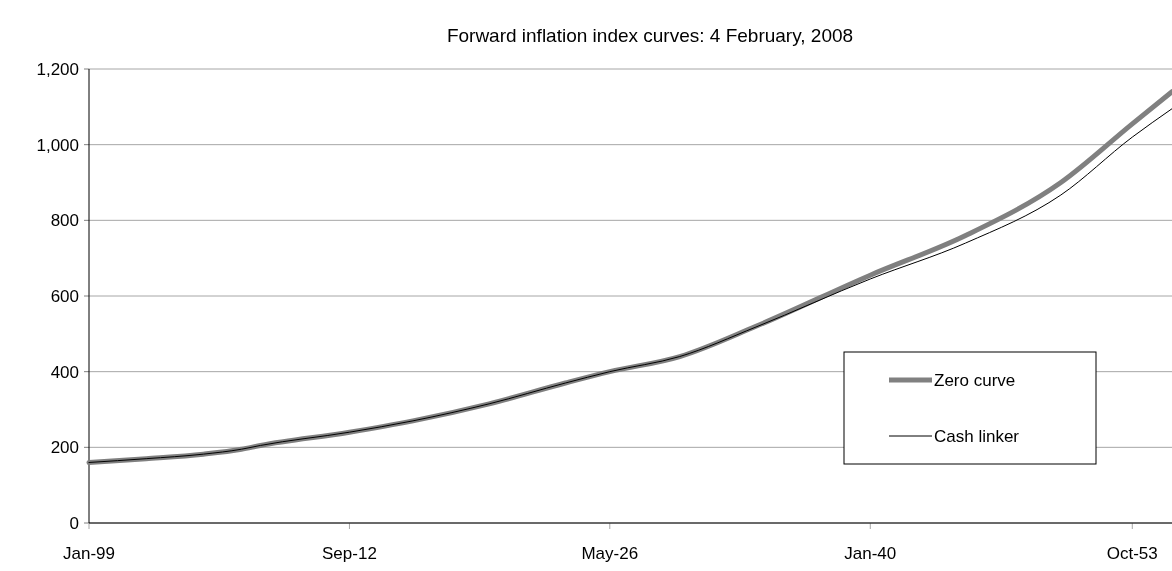 This screenshot has height=571, width=1172. Describe the element at coordinates (870, 553) in the screenshot. I see `x-tick-label: Jan-40` at that location.